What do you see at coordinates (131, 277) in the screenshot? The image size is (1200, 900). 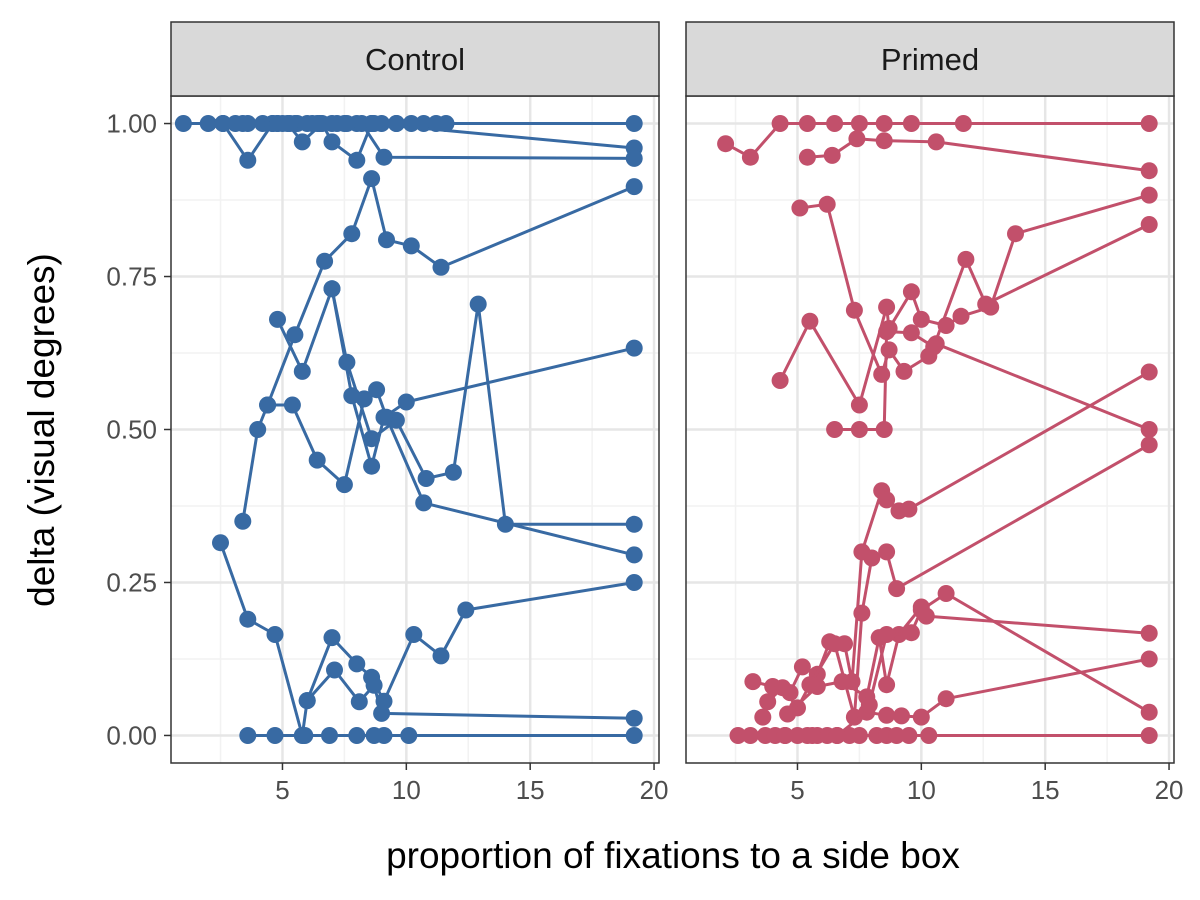 I see `y-tick-label: 0.75` at bounding box center [131, 277].